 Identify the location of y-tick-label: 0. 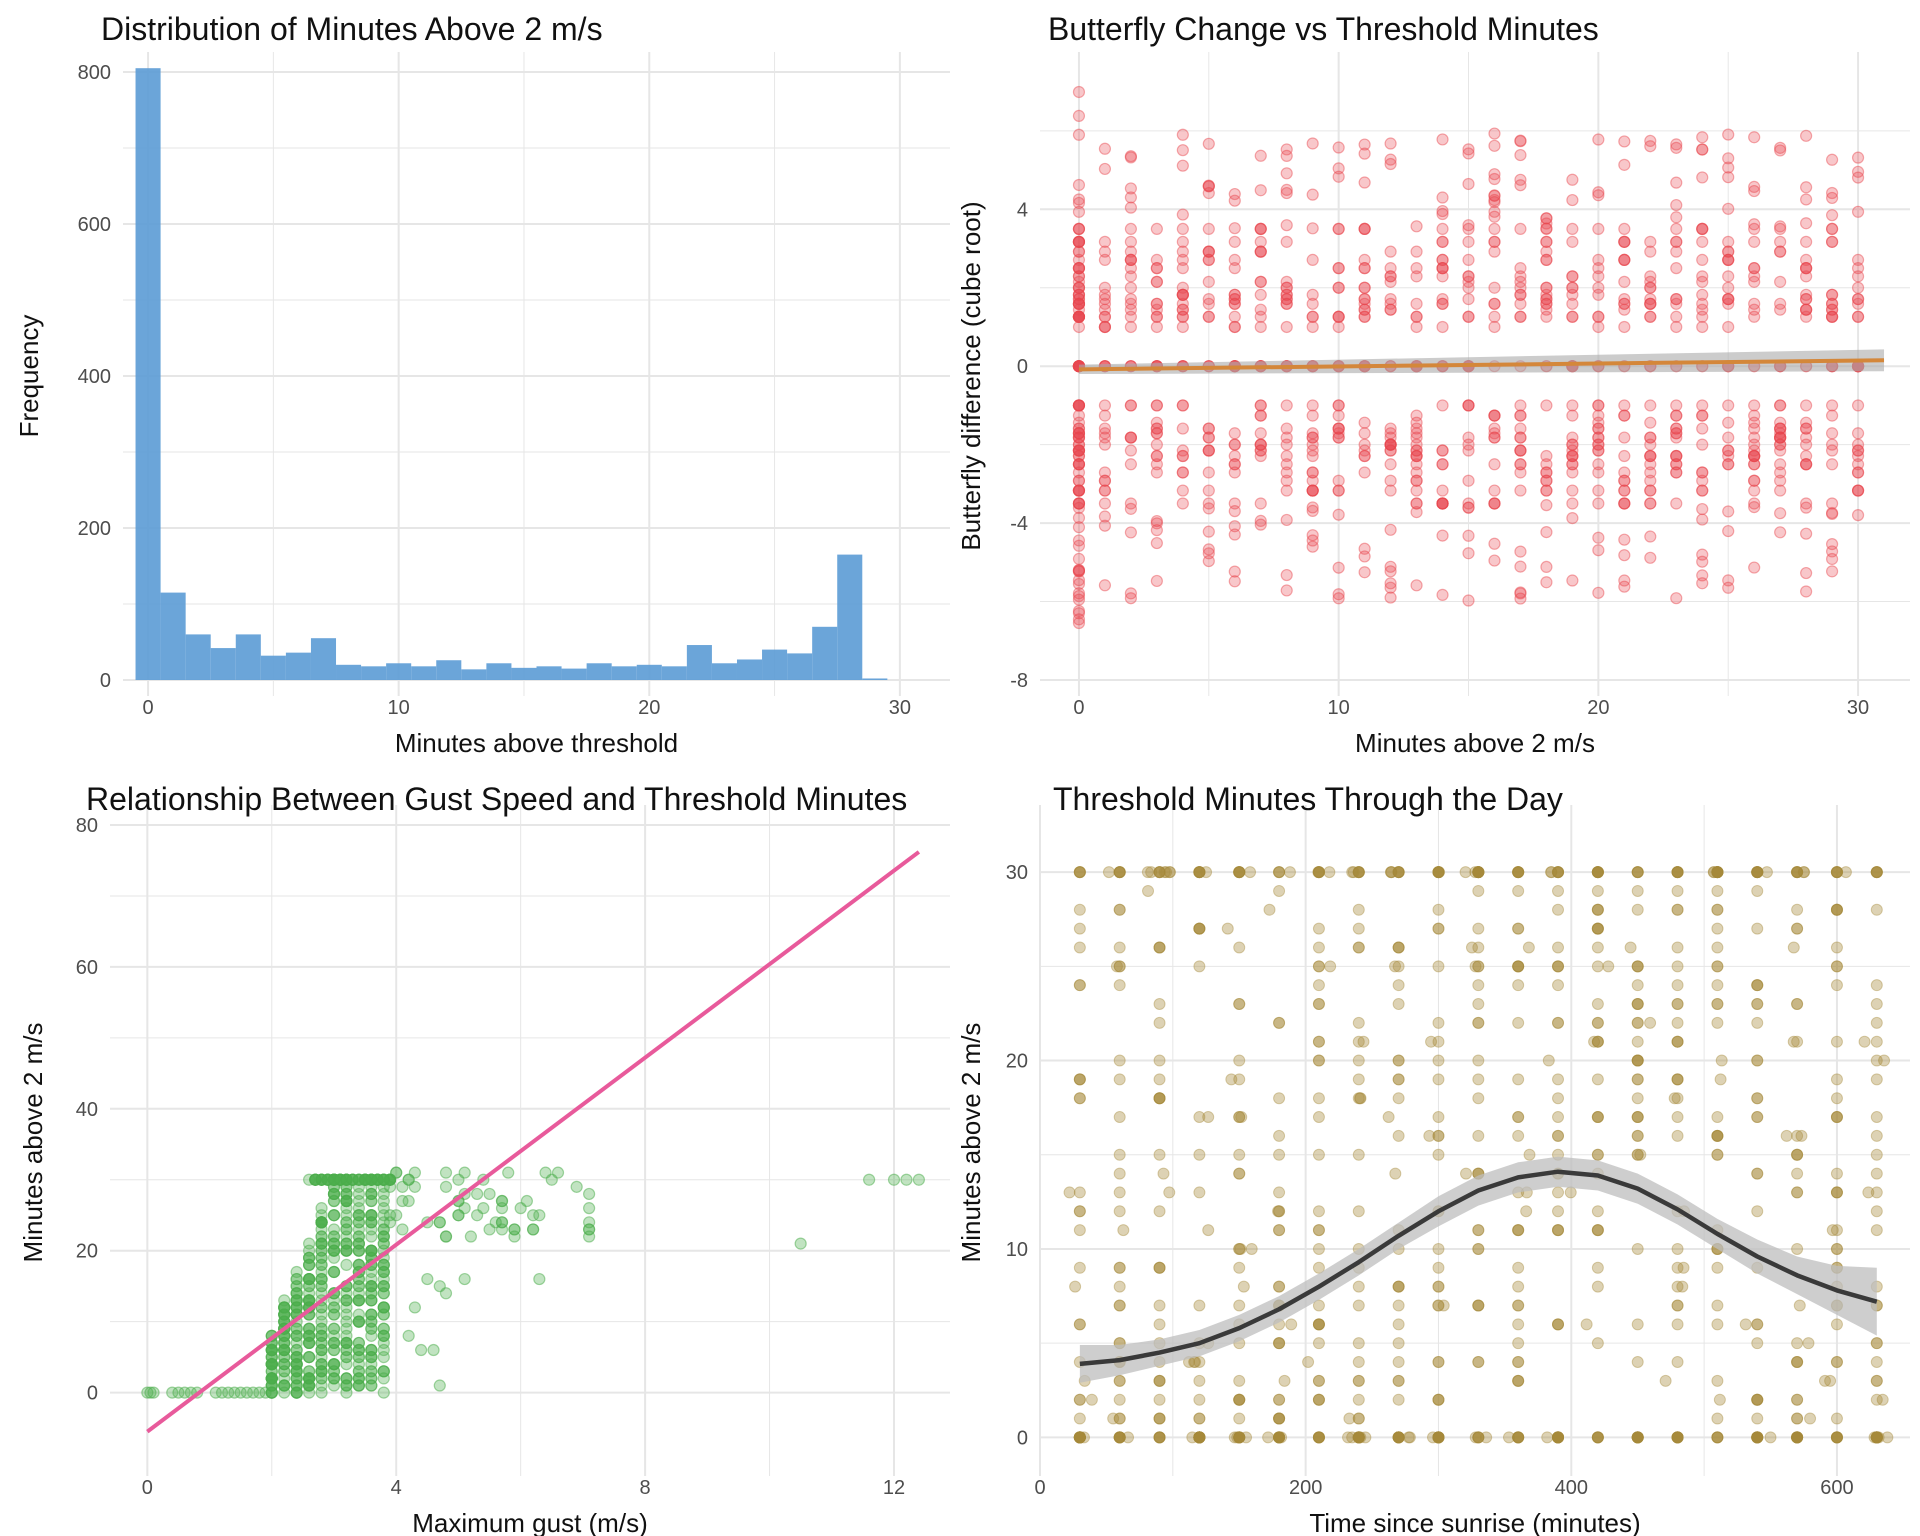
(92, 1394).